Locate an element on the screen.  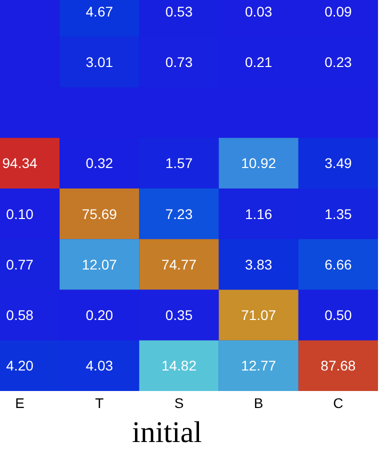
data-label: 1.35 is located at coordinates (338, 214).